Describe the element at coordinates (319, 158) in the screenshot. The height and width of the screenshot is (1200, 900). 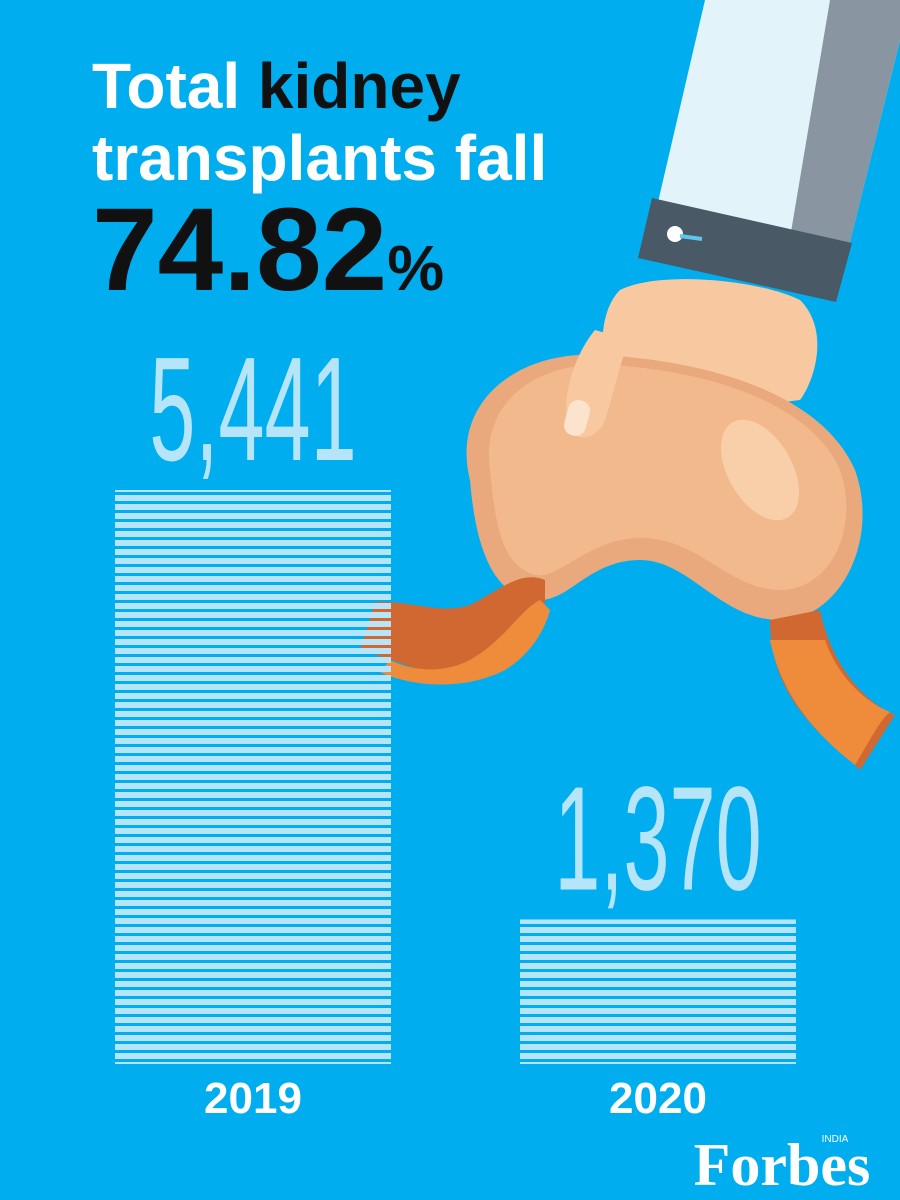
I see `title-part: transplants fall` at that location.